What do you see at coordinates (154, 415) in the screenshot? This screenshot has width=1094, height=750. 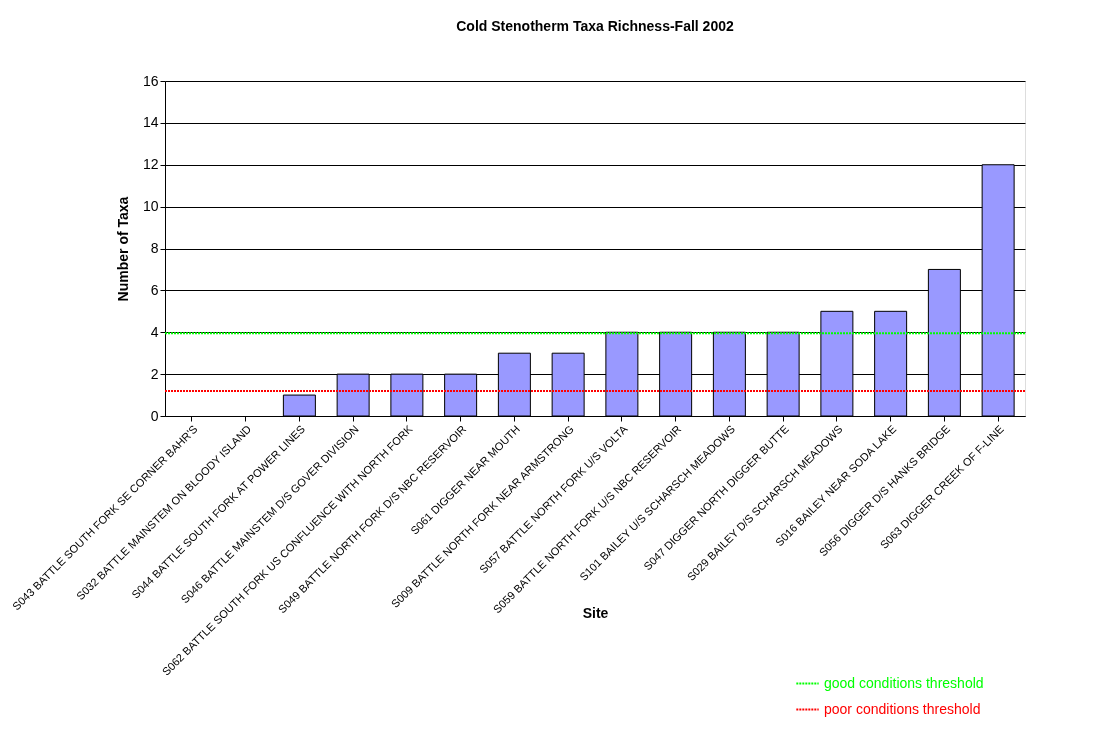 I see `y-tick-label: 0` at bounding box center [154, 415].